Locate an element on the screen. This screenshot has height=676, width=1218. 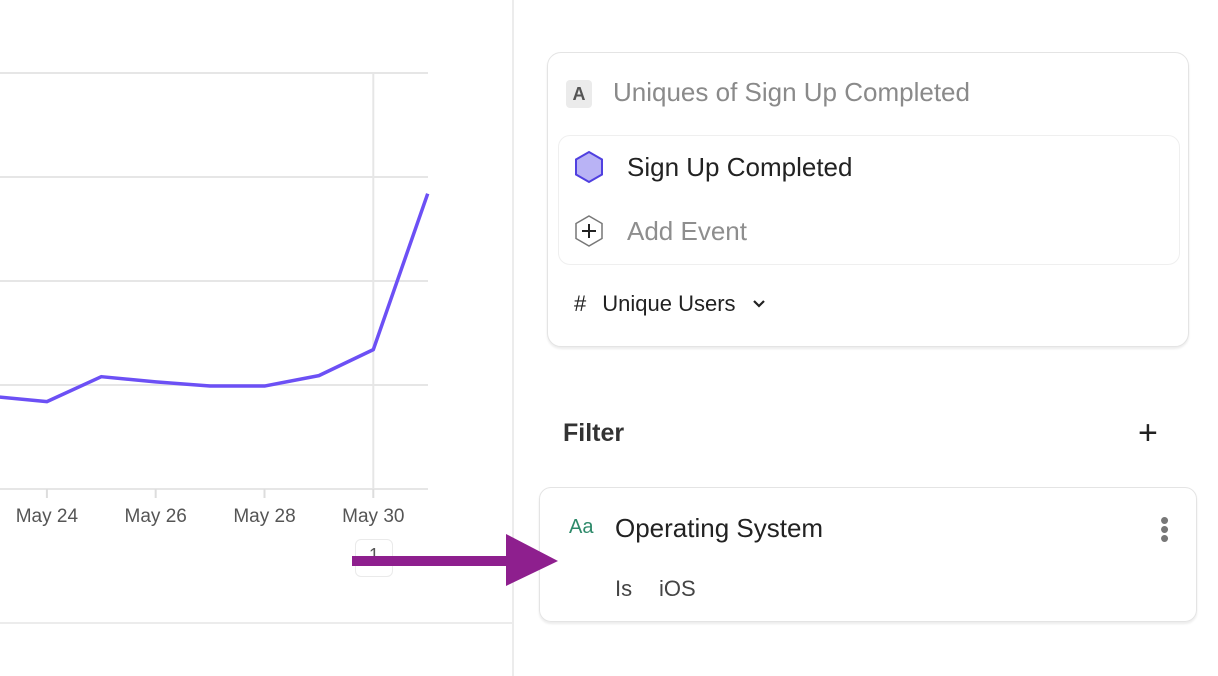
event-item: Sign Up Completed is located at coordinates (712, 167).